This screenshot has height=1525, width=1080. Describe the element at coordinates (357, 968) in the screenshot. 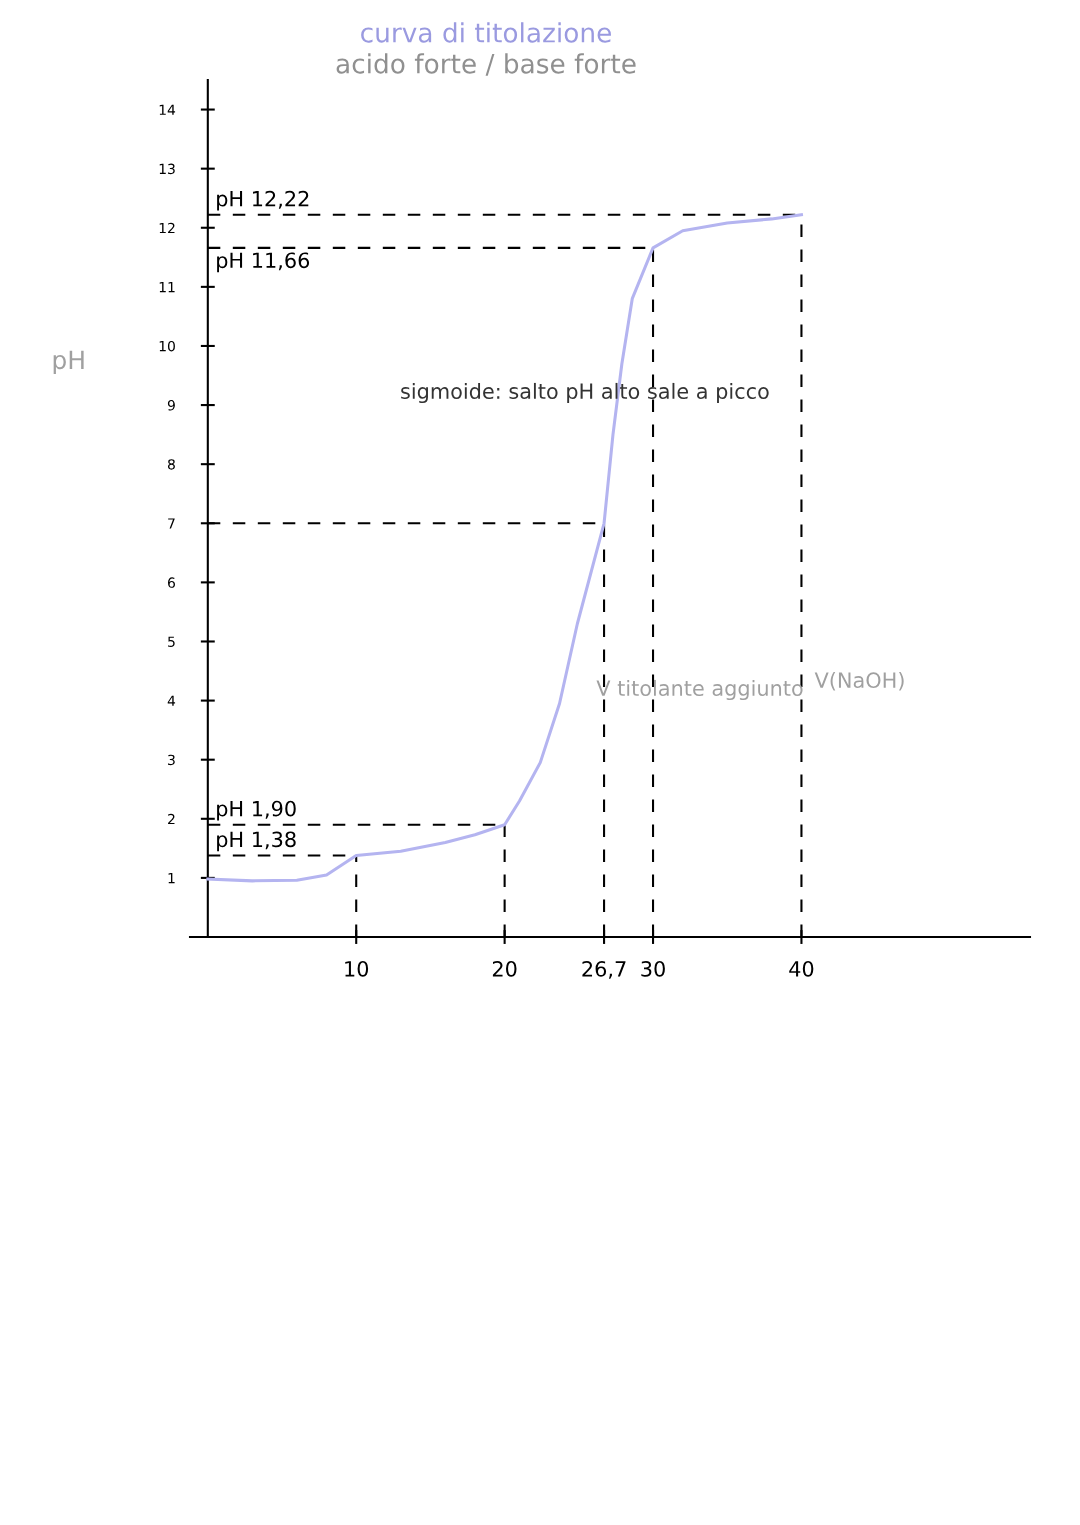

I see `x-tick-label: 10` at that location.